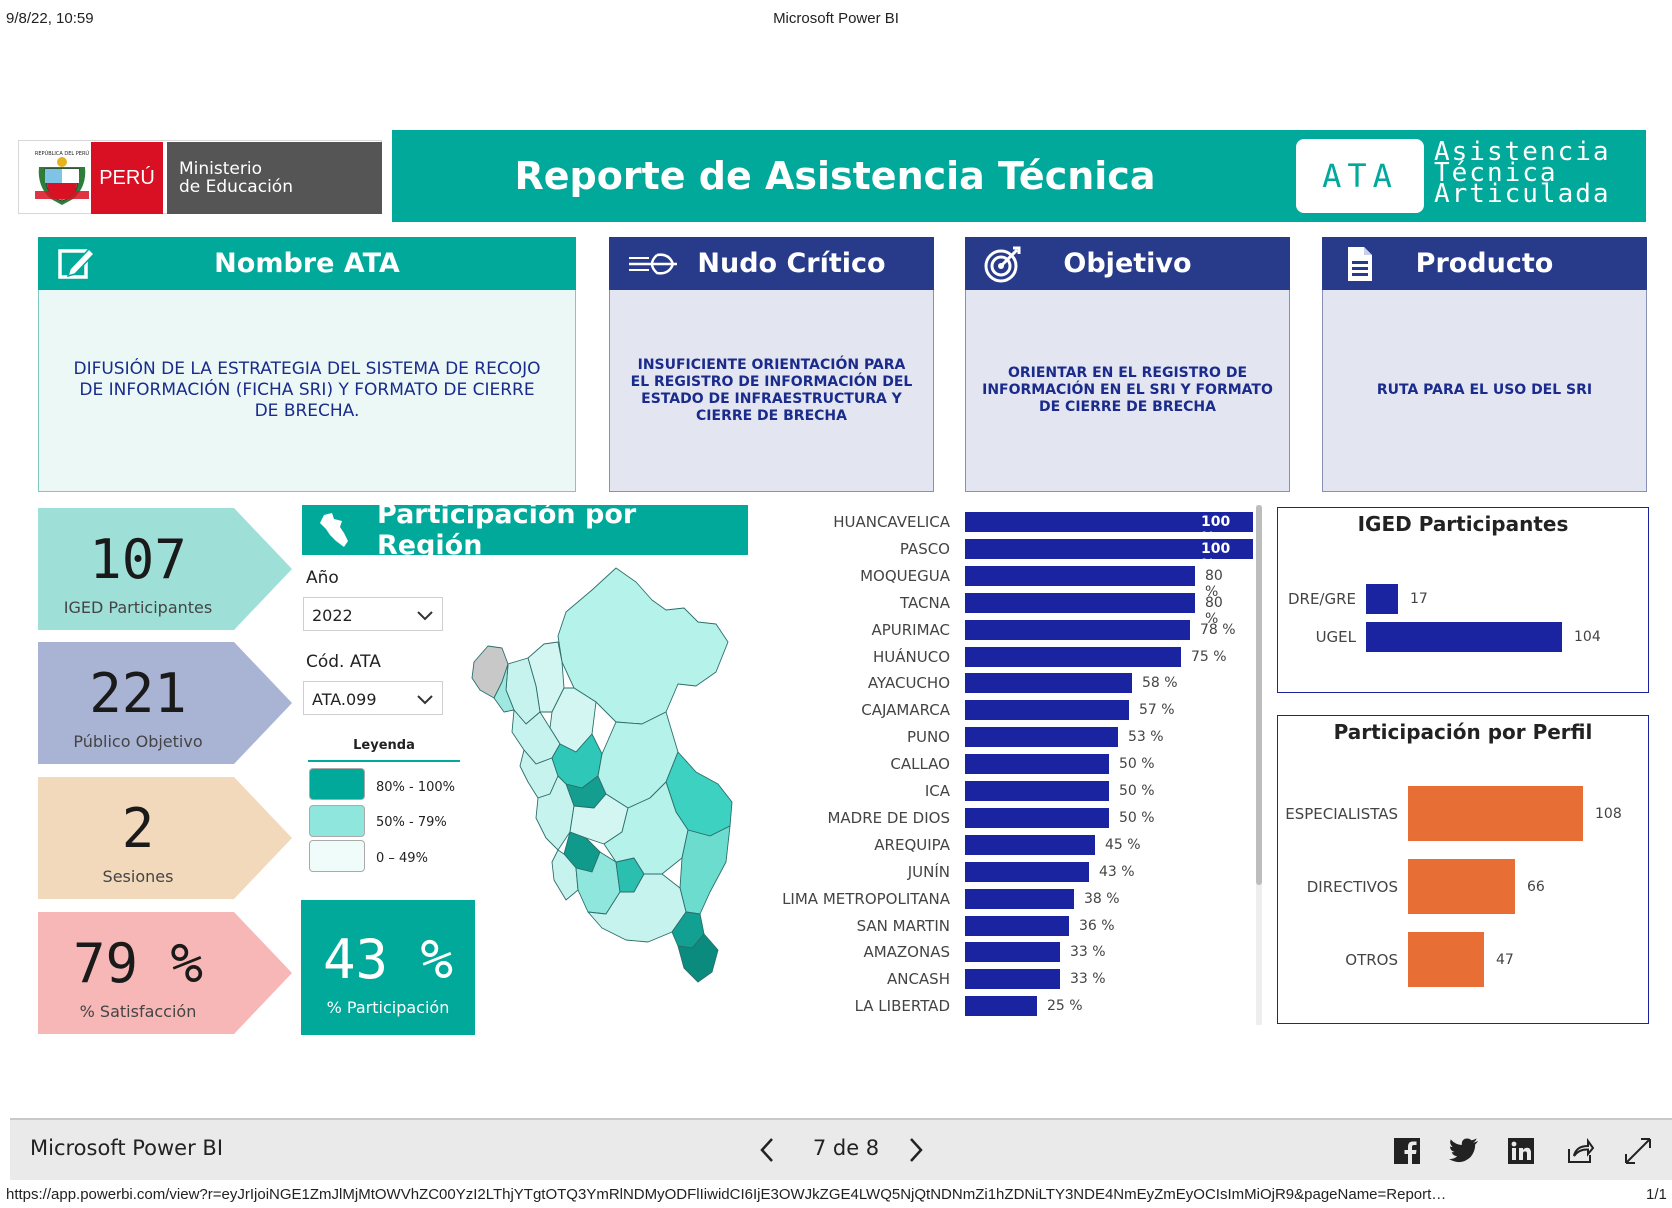 This screenshot has width=1672, height=1208. What do you see at coordinates (1002, 264) in the screenshot?
I see `target-icon` at bounding box center [1002, 264].